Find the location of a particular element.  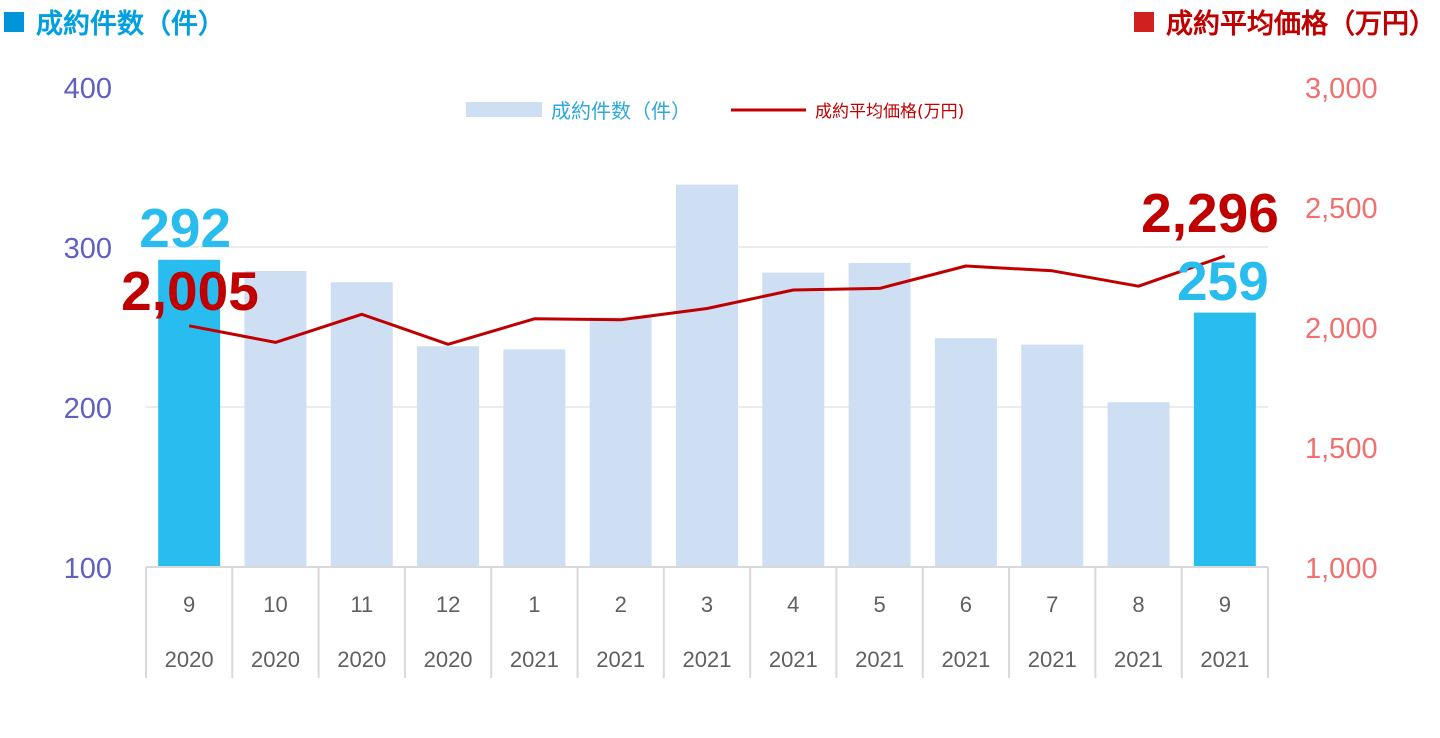

left-header-label: 成約件数（件） is located at coordinates (130, 24).